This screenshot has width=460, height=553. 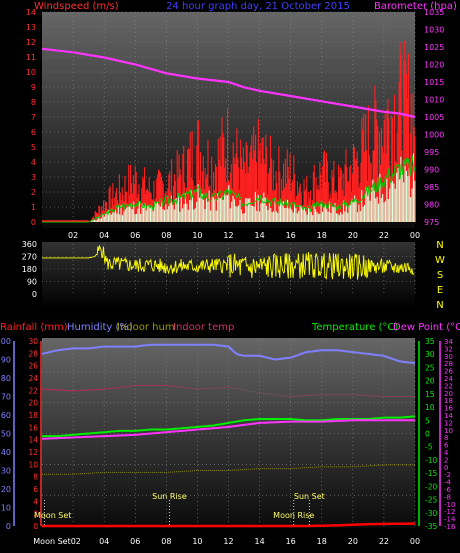 I want to click on temperature-tick-label: -30, so click(x=431, y=513).